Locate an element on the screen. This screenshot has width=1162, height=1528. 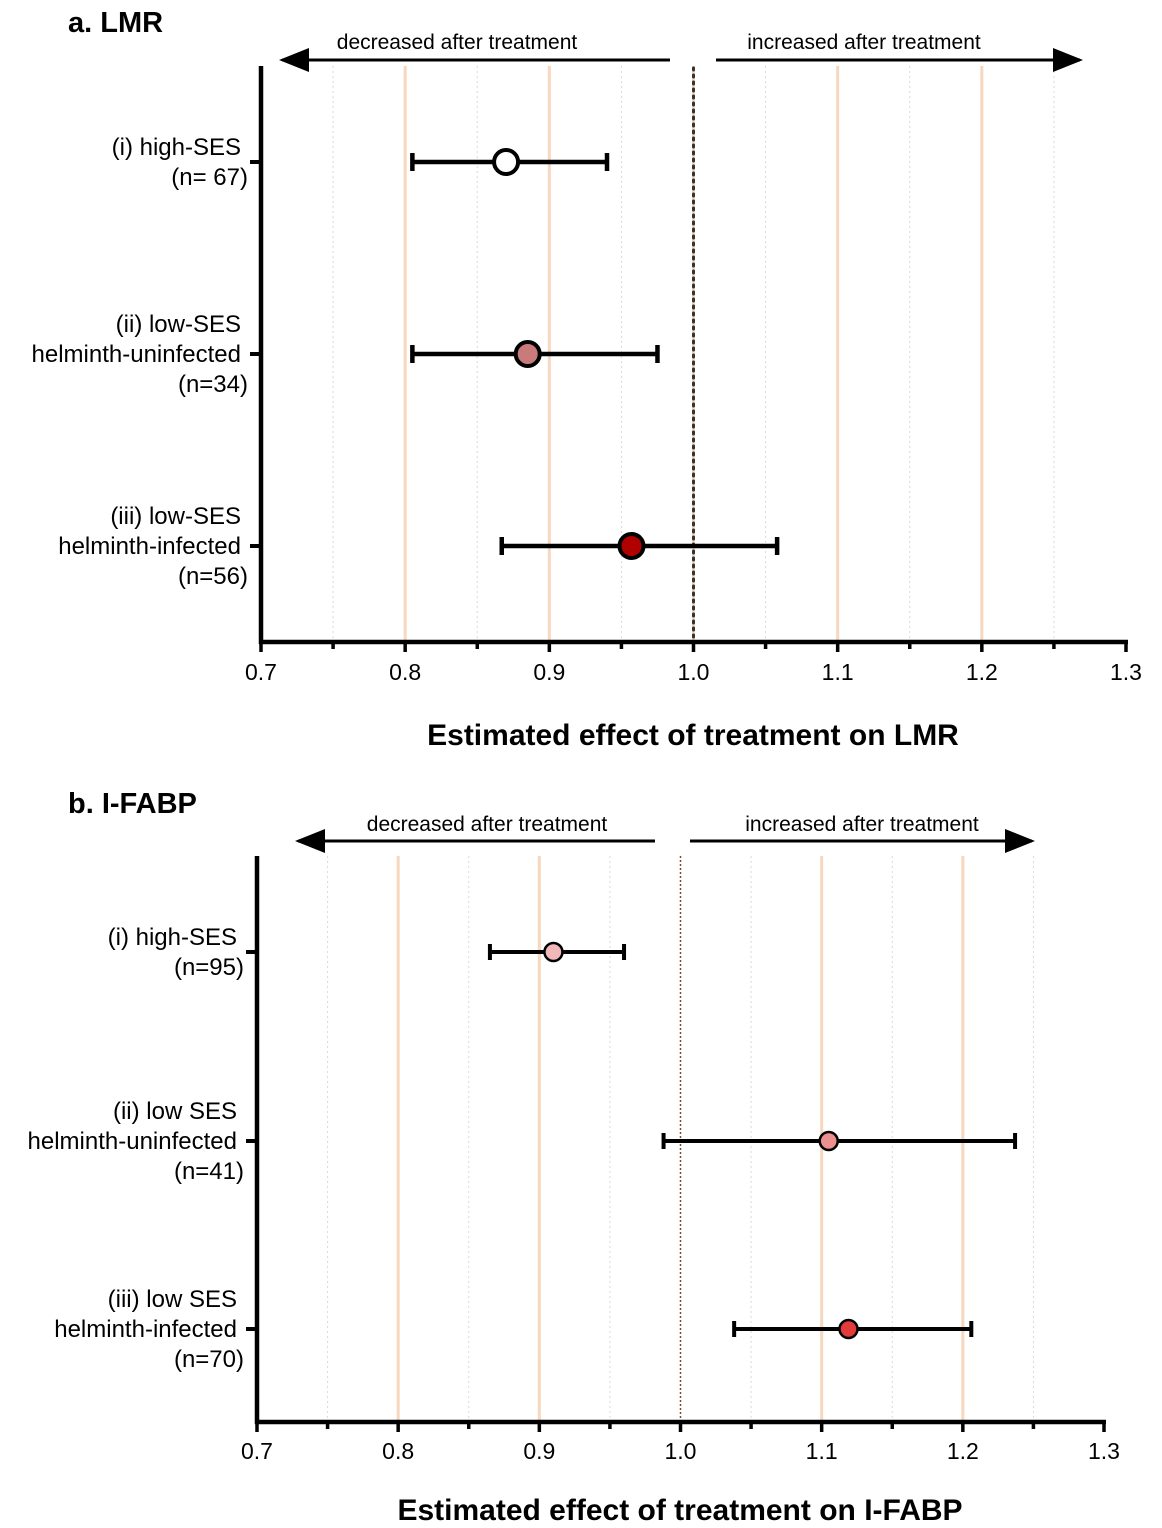
forest-row: (iii) low-SES helminth-infected (n=56) is located at coordinates (419, 546).